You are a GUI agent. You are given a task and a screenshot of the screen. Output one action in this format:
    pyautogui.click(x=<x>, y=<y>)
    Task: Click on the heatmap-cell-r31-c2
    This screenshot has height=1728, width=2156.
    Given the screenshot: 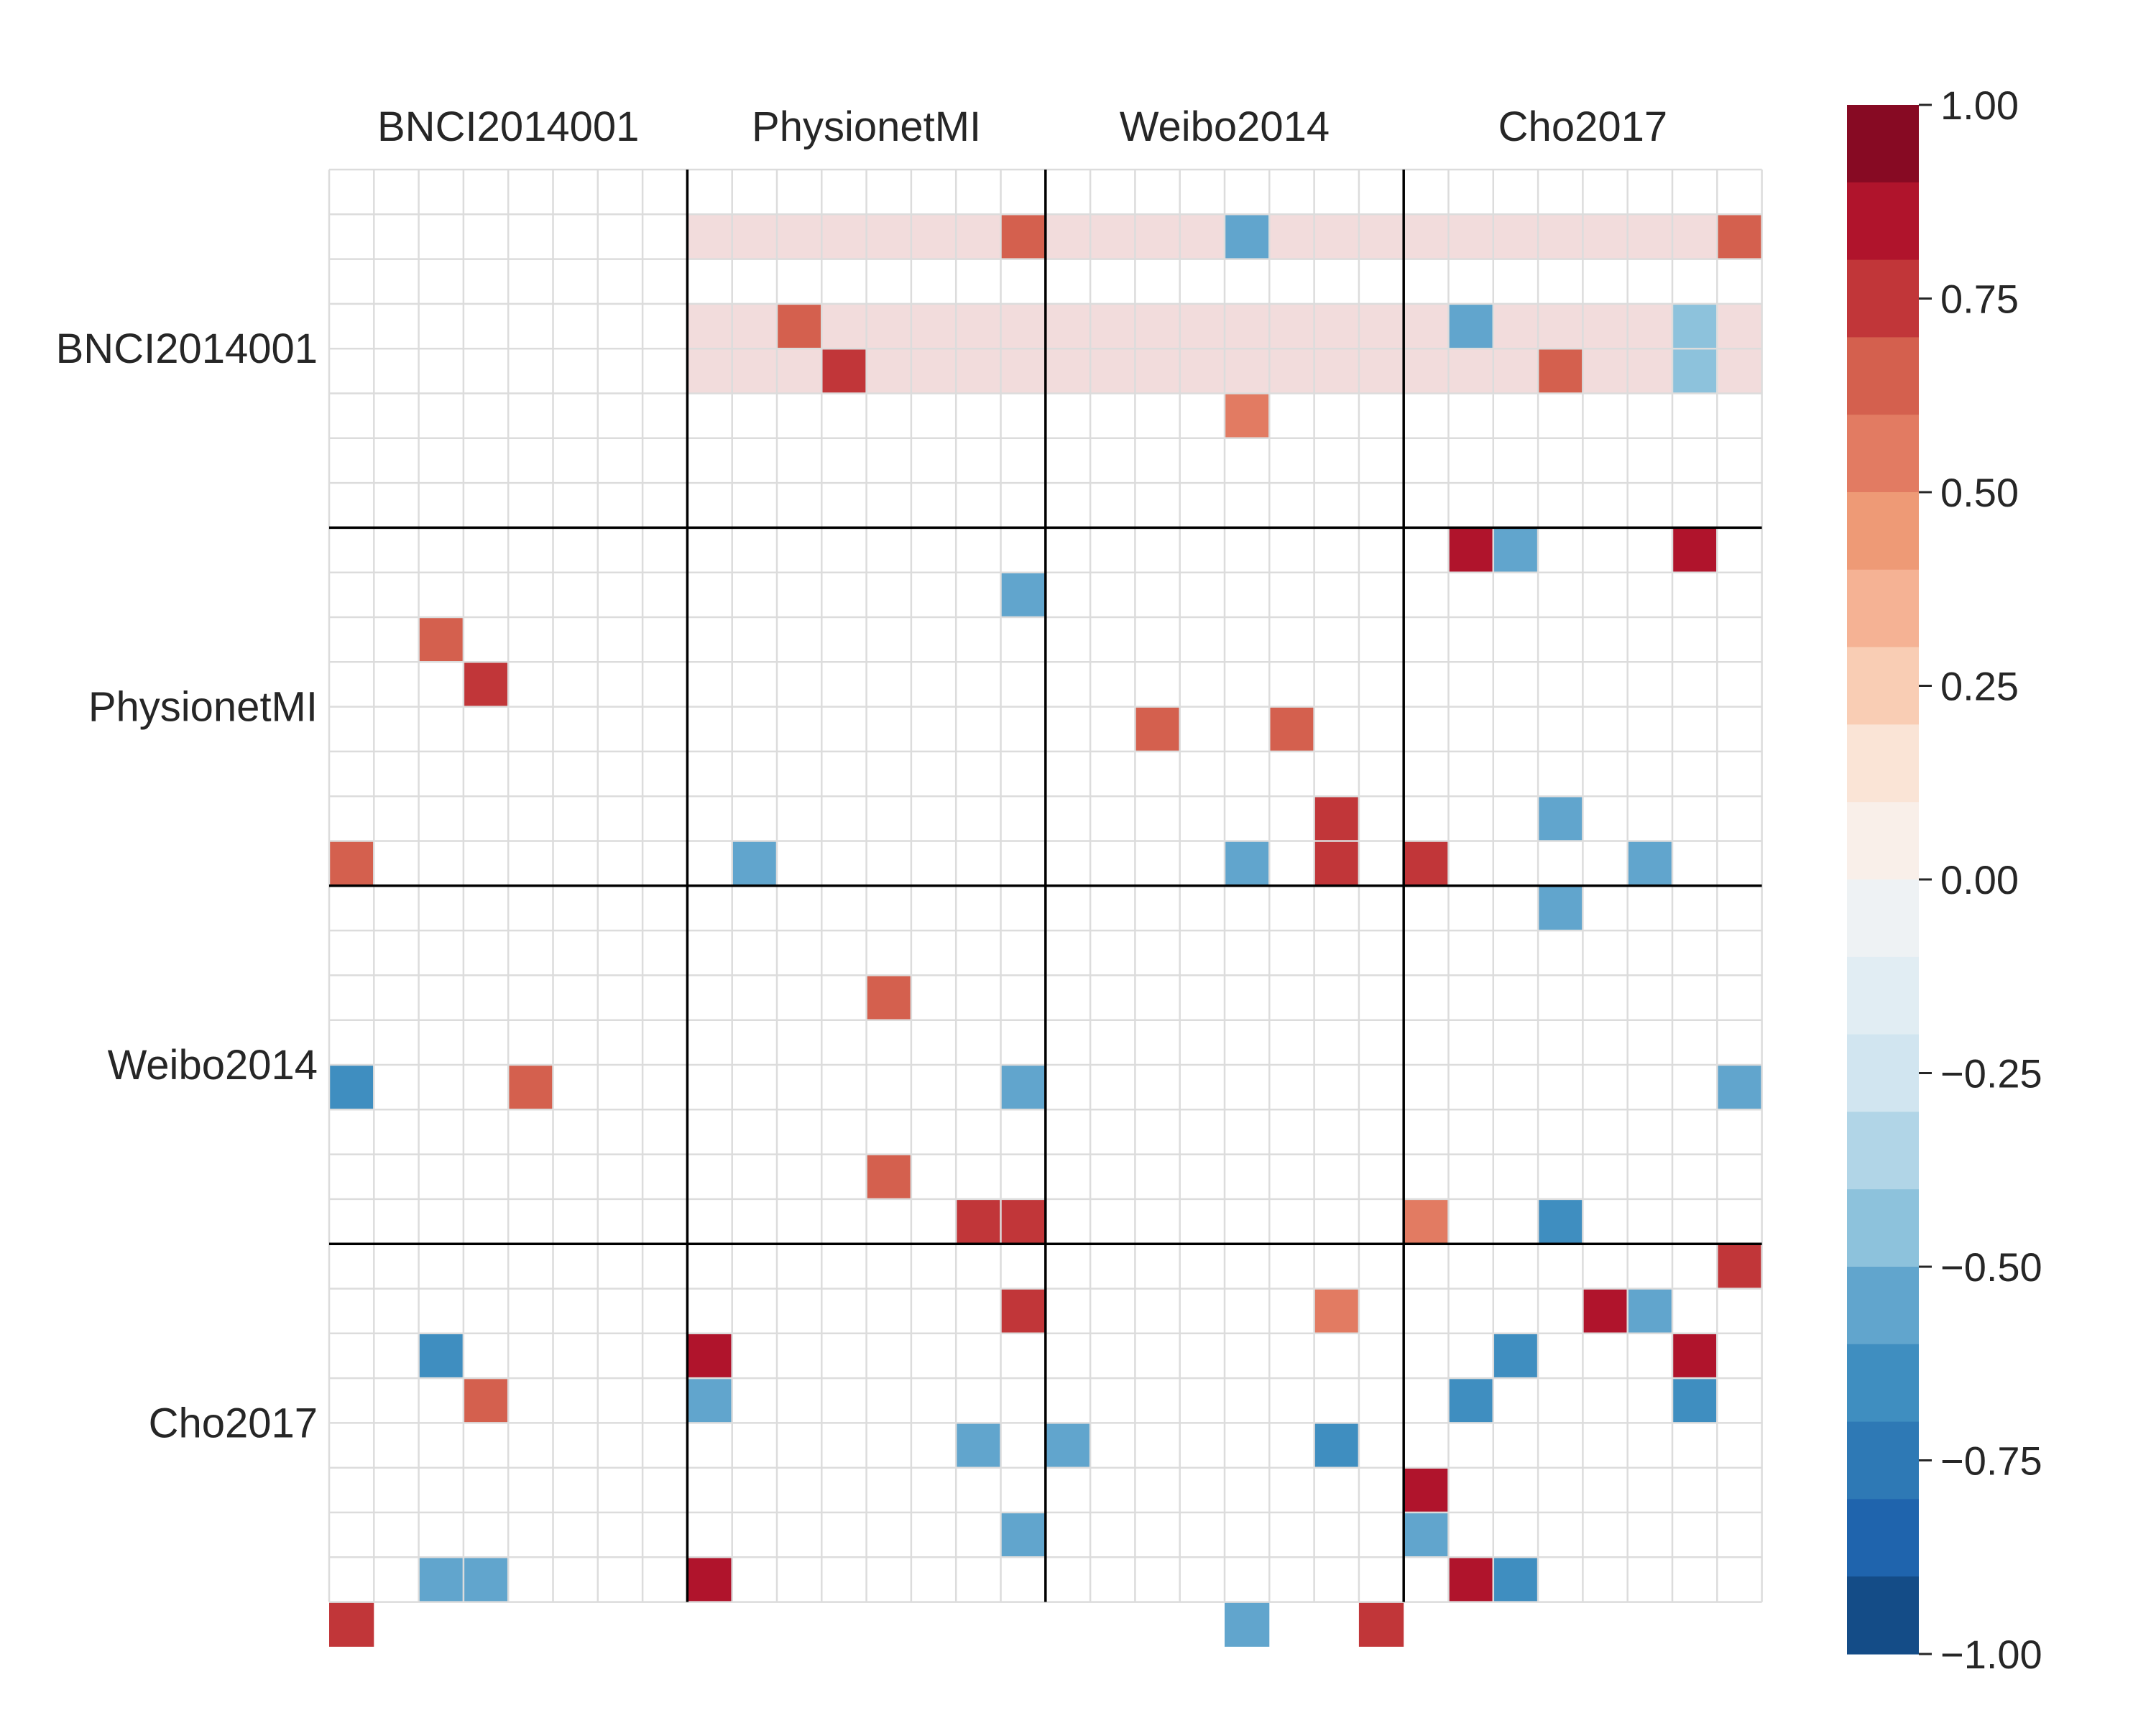 What is the action you would take?
    pyautogui.click(x=441, y=1579)
    